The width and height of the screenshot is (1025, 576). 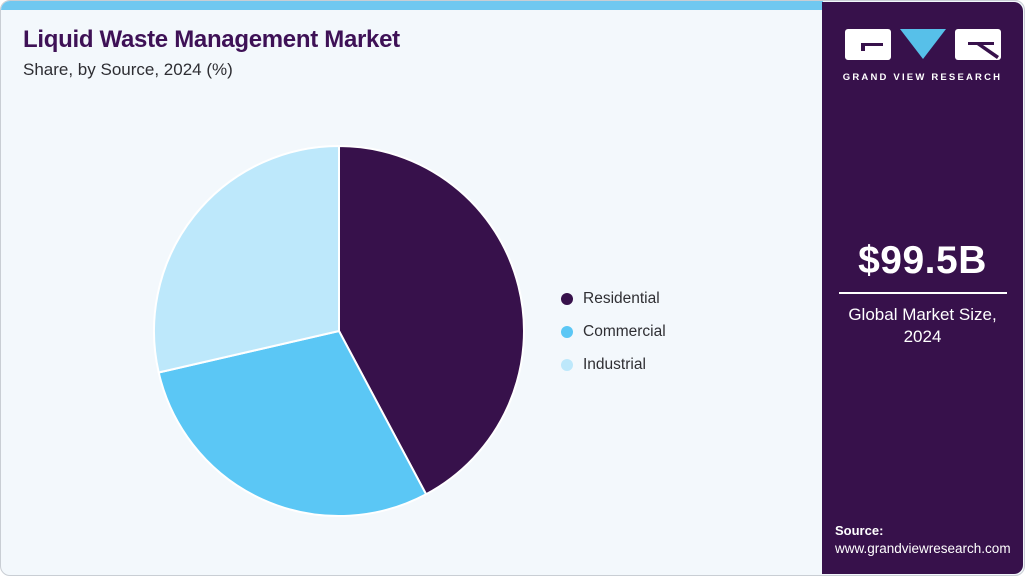 I want to click on source-block: Source: www.grandviewresearch.com, so click(x=923, y=539).